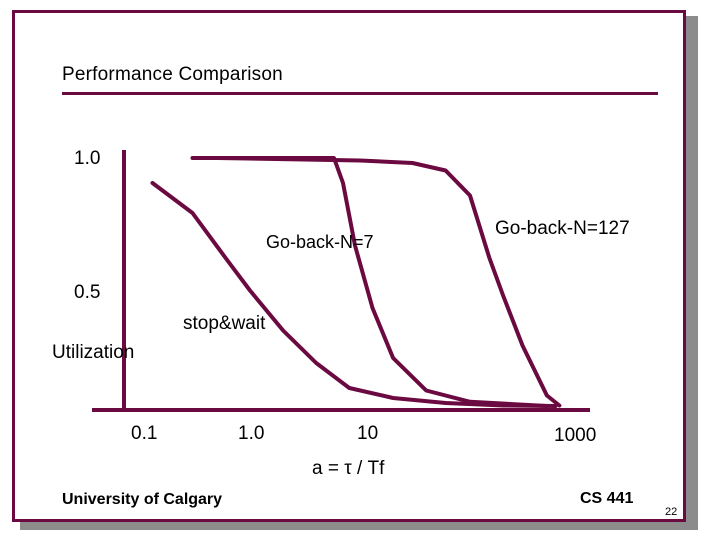  What do you see at coordinates (320, 242) in the screenshot?
I see `label-go-back-n-7: Go-back-N=7` at bounding box center [320, 242].